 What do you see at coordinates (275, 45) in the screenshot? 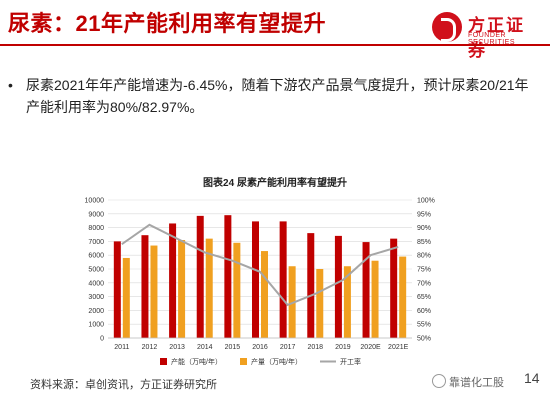
I see `title-divider` at bounding box center [275, 45].